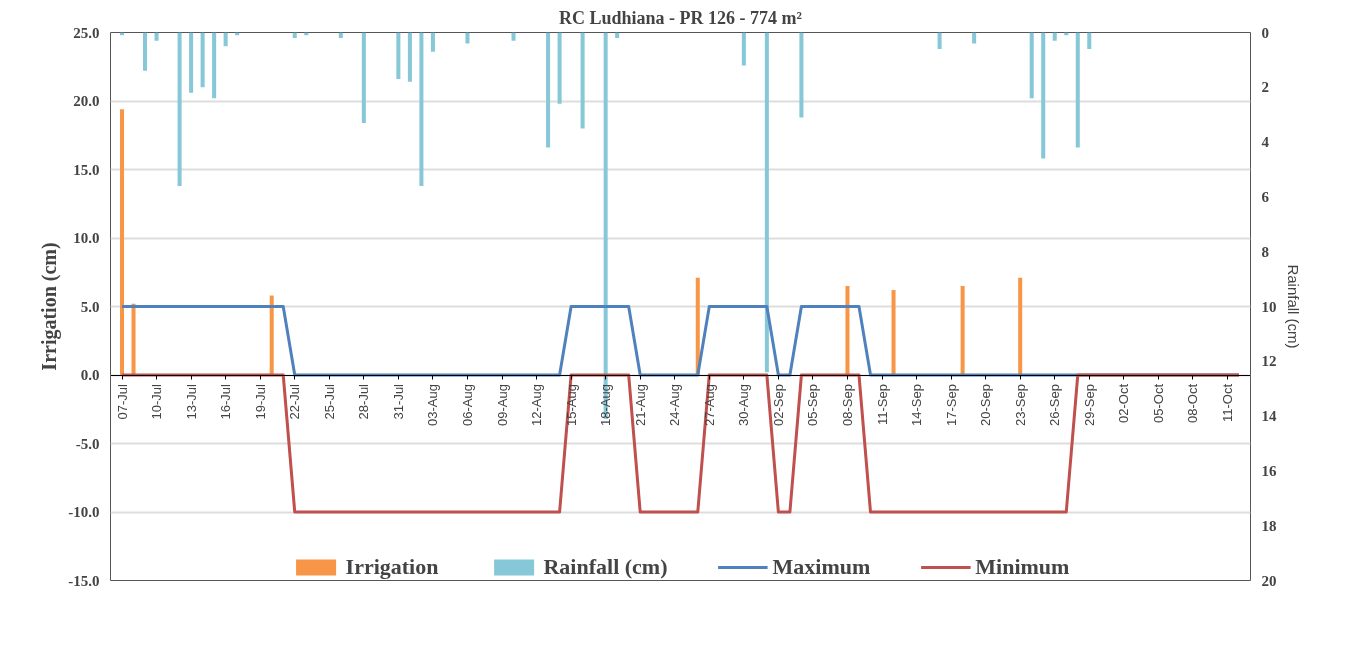 The height and width of the screenshot is (670, 1362). I want to click on x-tick-label: 16-Jul, so click(226, 401).